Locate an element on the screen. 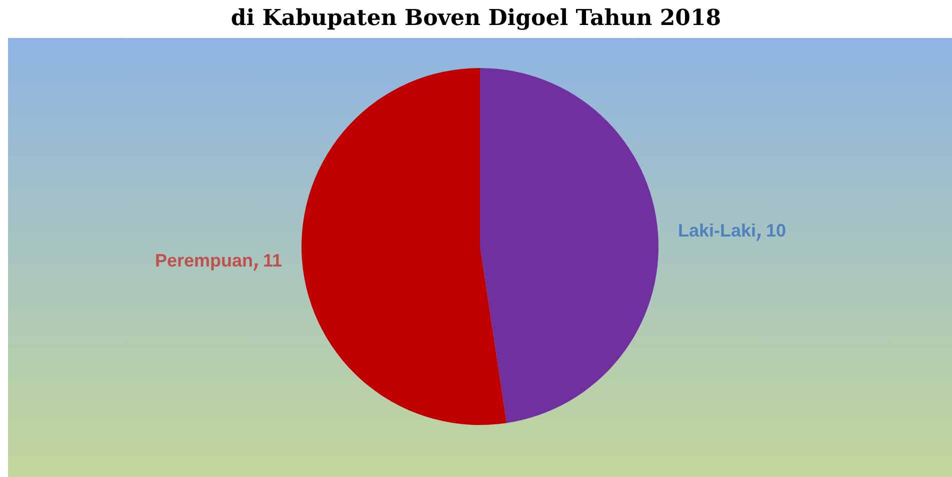 This screenshot has height=477, width=952. data-label: 11 is located at coordinates (272, 260).